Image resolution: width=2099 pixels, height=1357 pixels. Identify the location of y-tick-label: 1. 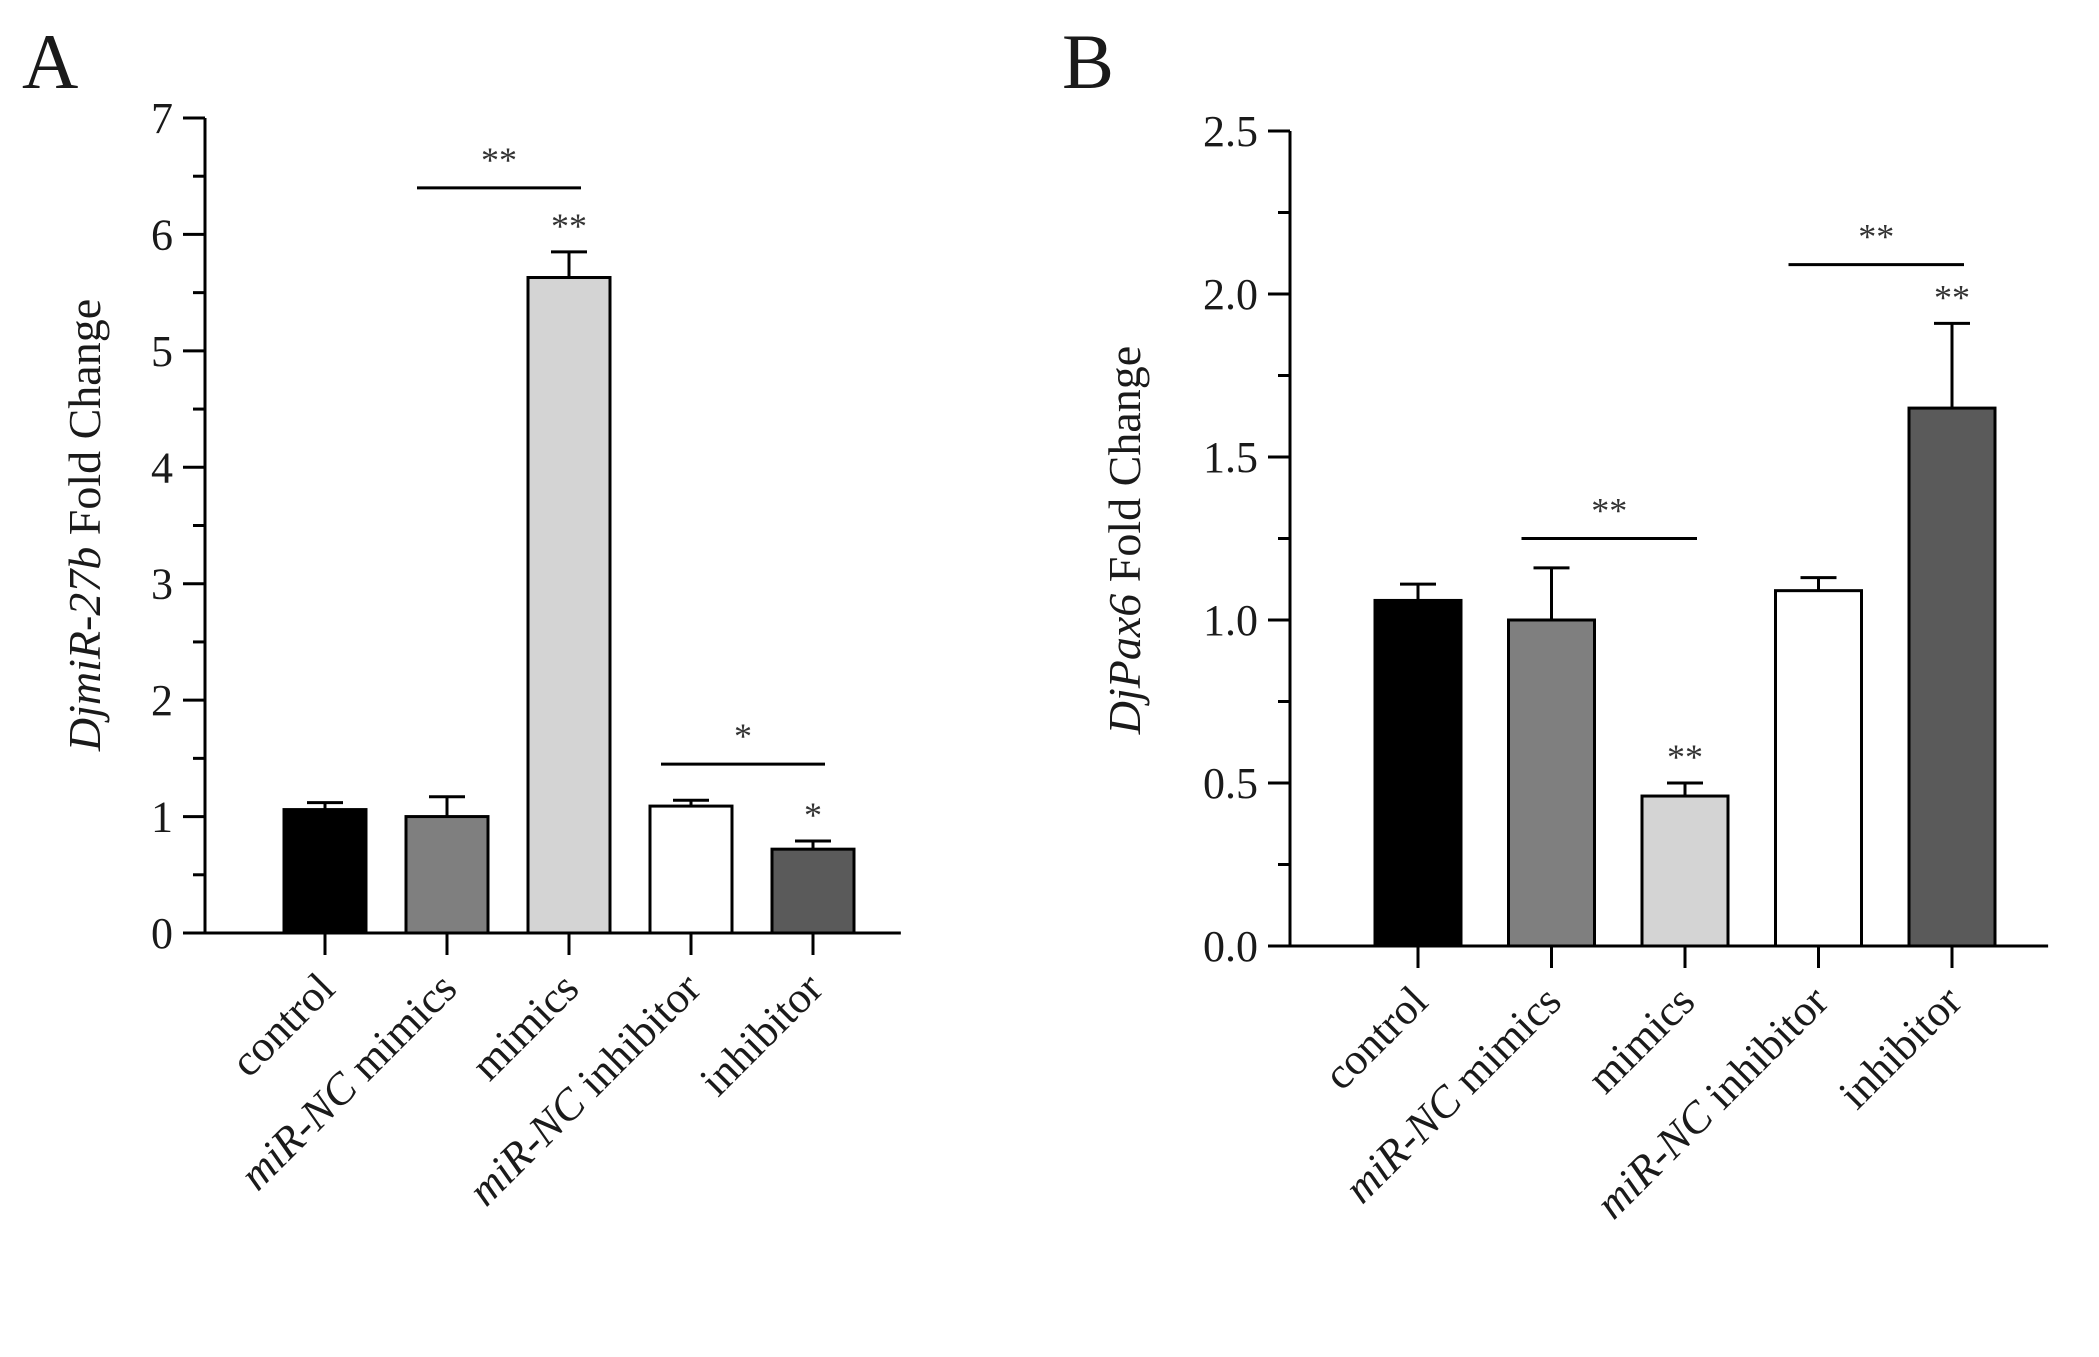
(162, 817).